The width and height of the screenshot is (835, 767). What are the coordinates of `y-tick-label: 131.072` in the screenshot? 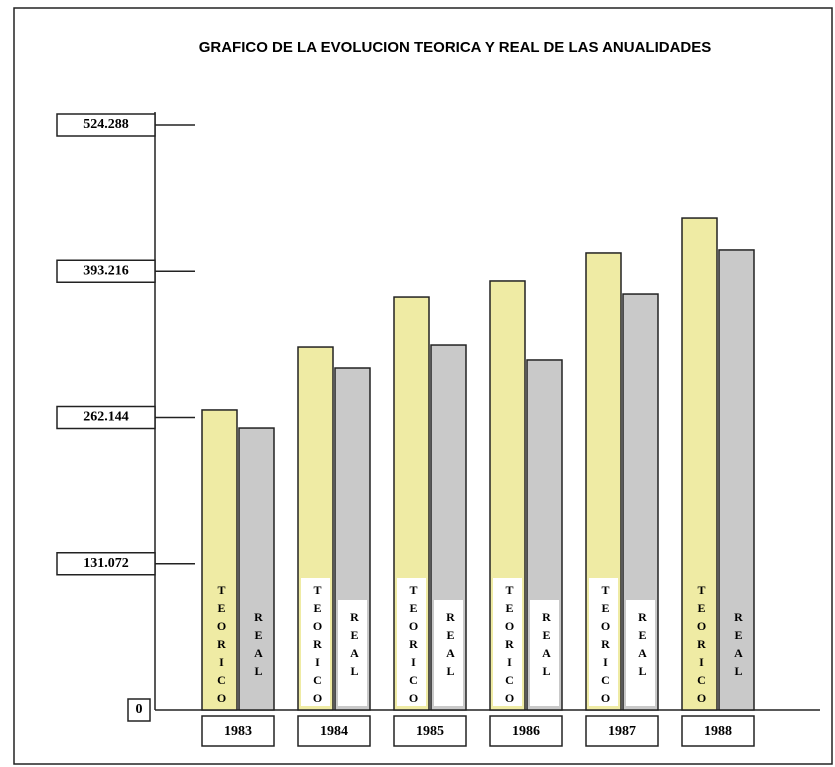 It's located at (106, 563).